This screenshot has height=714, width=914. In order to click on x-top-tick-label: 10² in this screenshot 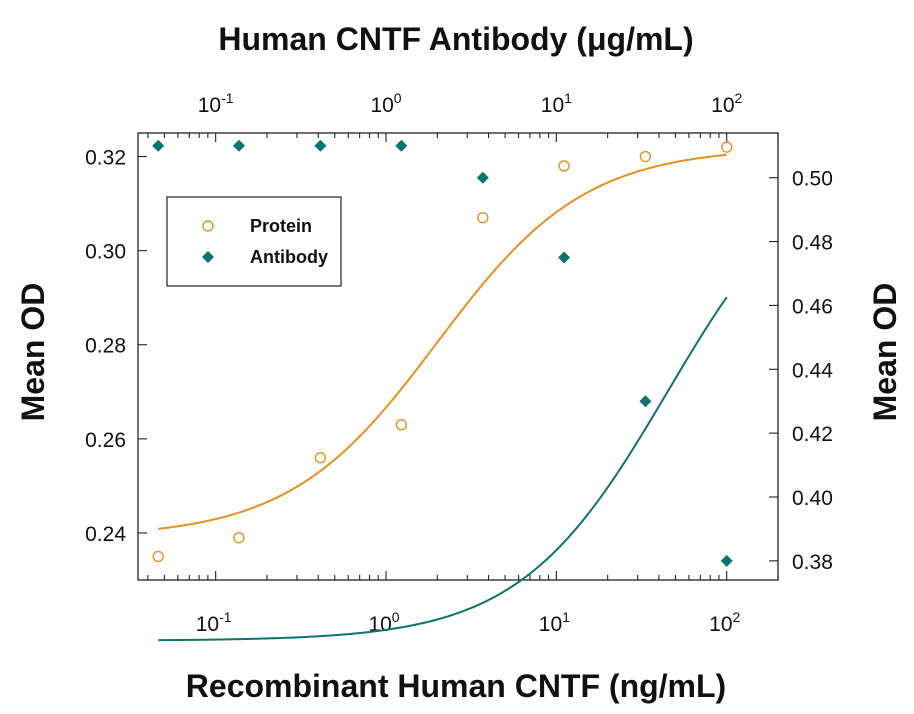, I will do `click(726, 103)`.